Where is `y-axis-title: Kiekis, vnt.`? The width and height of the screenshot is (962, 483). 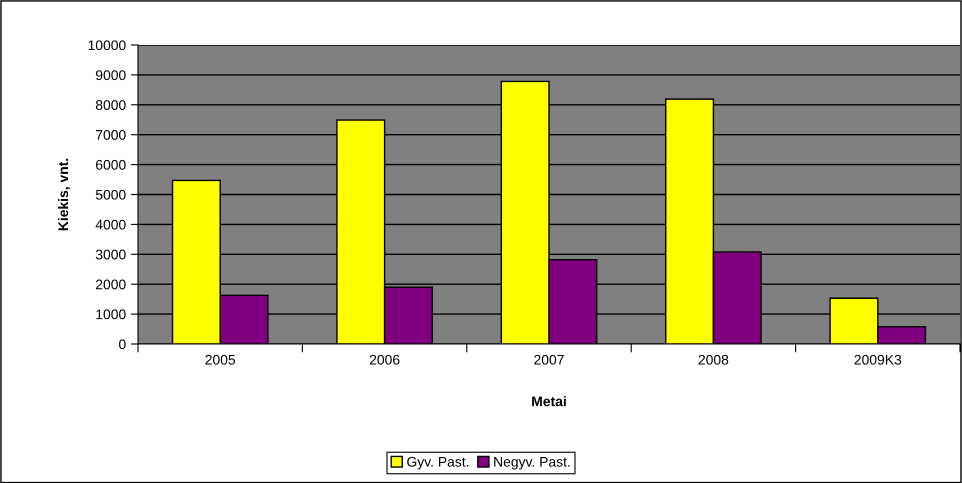
y-axis-title: Kiekis, vnt. is located at coordinates (64, 194).